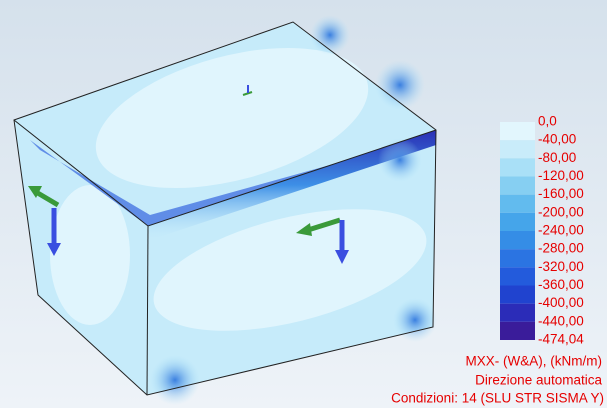  I want to click on legend-label: -200,00, so click(561, 211).